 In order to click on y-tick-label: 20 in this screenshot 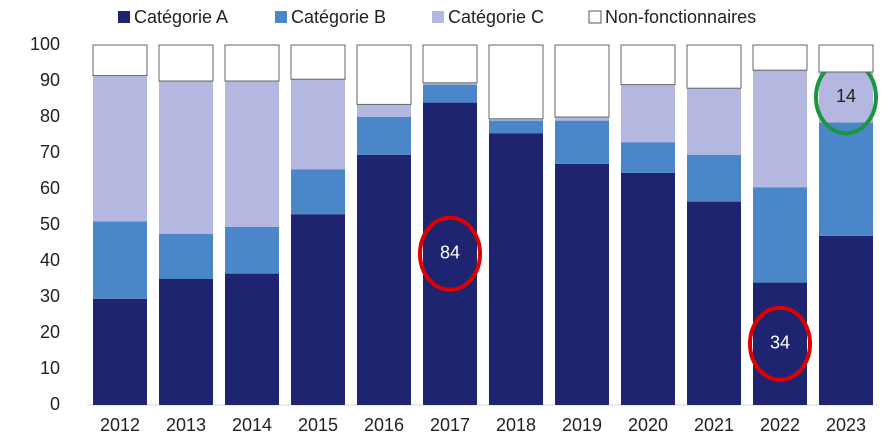, I will do `click(50, 332)`.